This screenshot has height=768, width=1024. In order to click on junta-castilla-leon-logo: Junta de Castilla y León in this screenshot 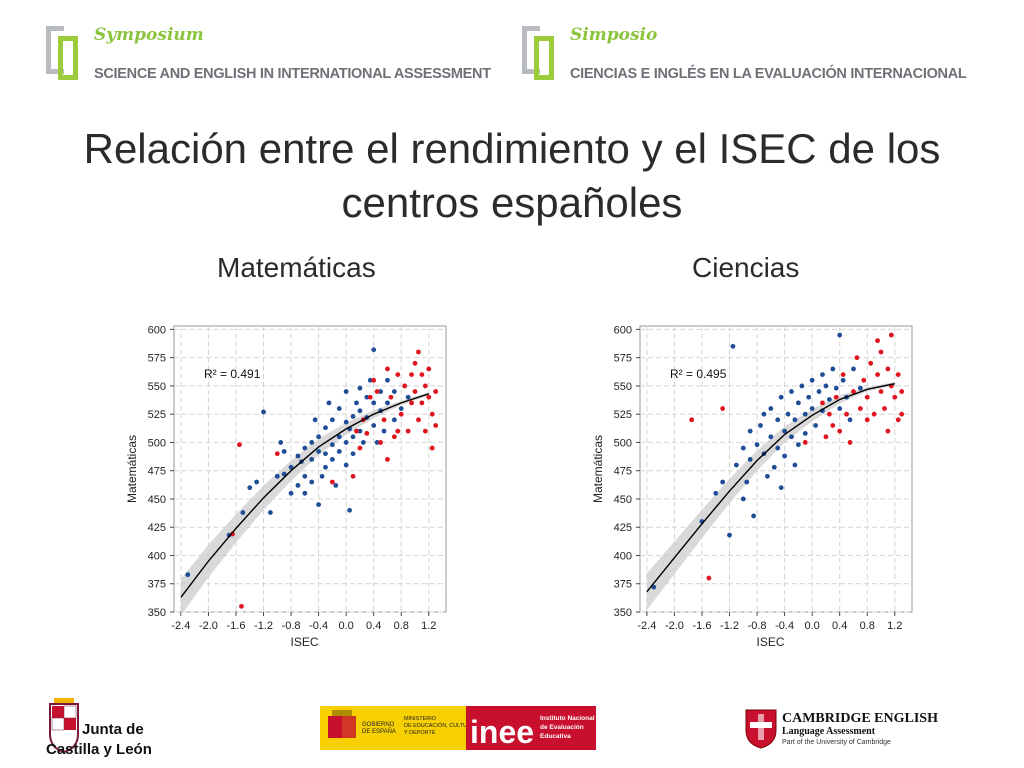, I will do `click(99, 728)`.